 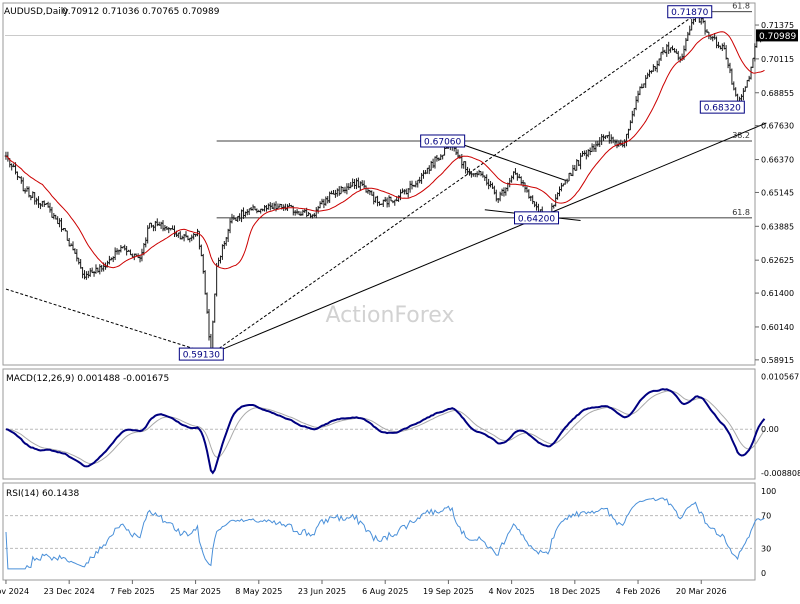 What do you see at coordinates (777, 327) in the screenshot?
I see `price-tick-label: 0.60140` at bounding box center [777, 327].